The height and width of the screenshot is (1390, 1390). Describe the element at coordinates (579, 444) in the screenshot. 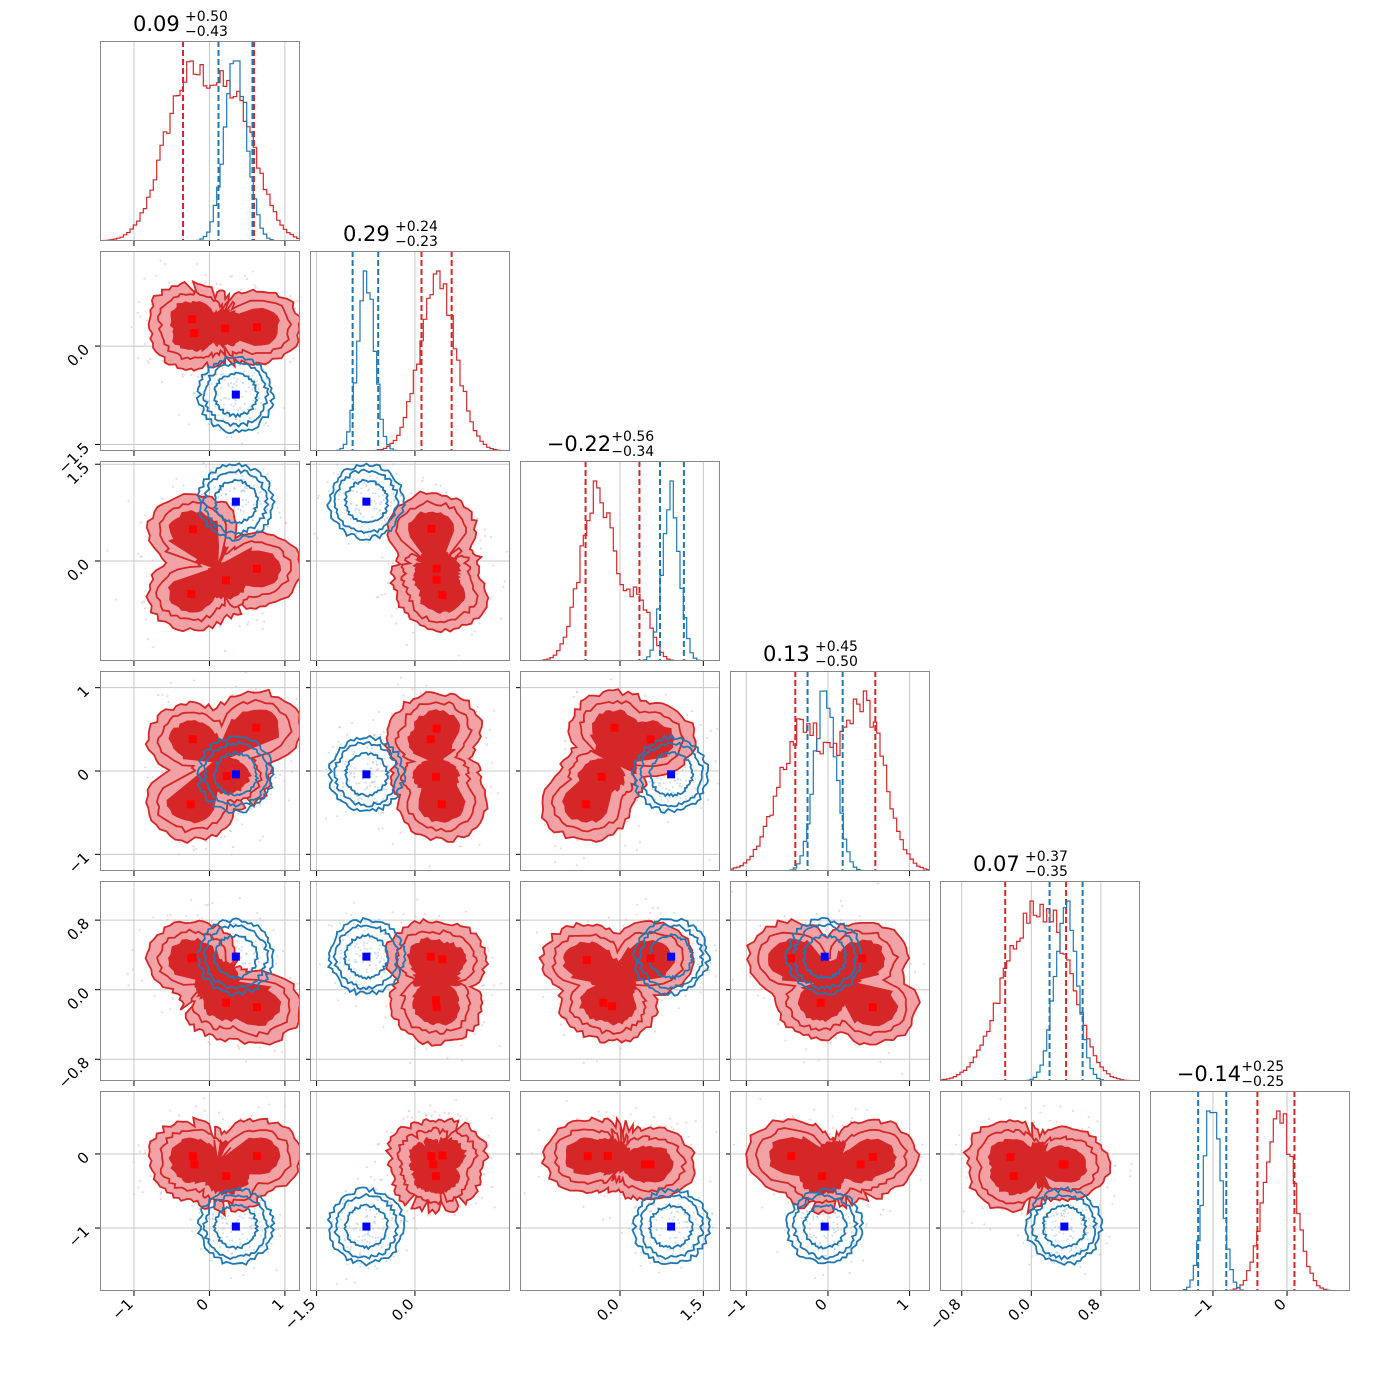

I see `title-value: −0.22` at that location.